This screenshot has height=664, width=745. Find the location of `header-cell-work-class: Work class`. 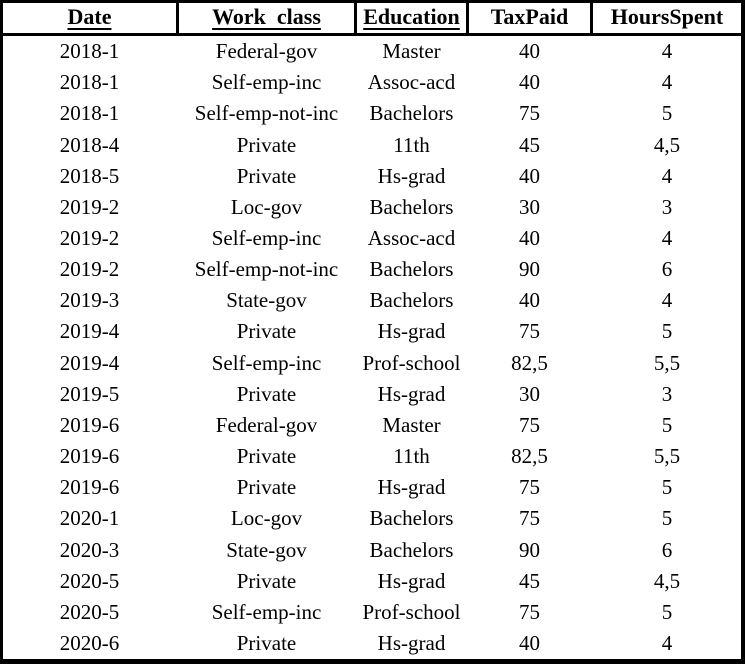

header-cell-work-class: Work class is located at coordinates (268, 18).